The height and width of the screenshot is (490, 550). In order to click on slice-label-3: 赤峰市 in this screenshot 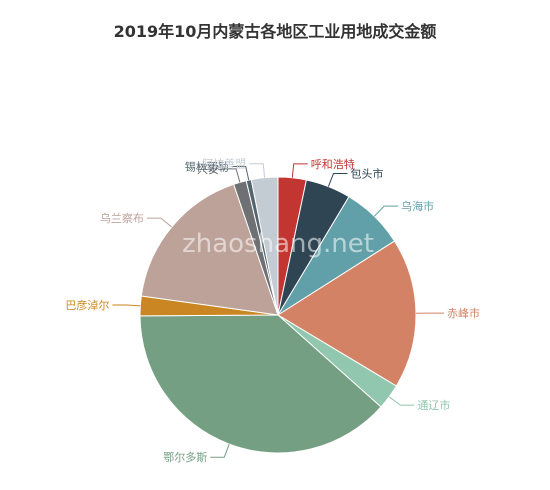, I will do `click(463, 313)`.